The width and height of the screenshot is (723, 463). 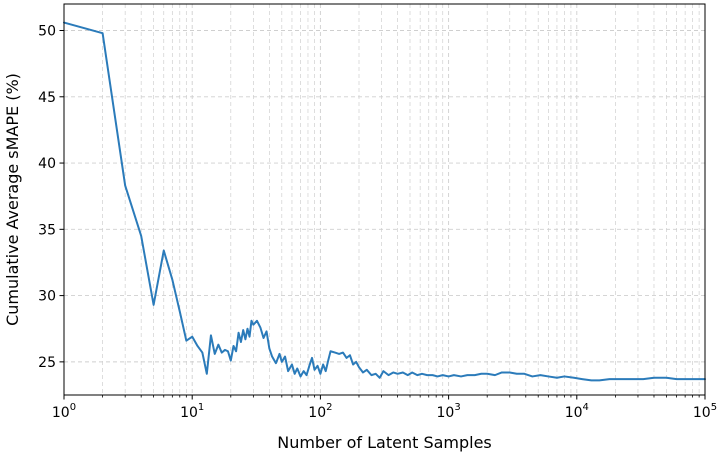 What do you see at coordinates (577, 411) in the screenshot?
I see `x-tick-label: 10⁴` at bounding box center [577, 411].